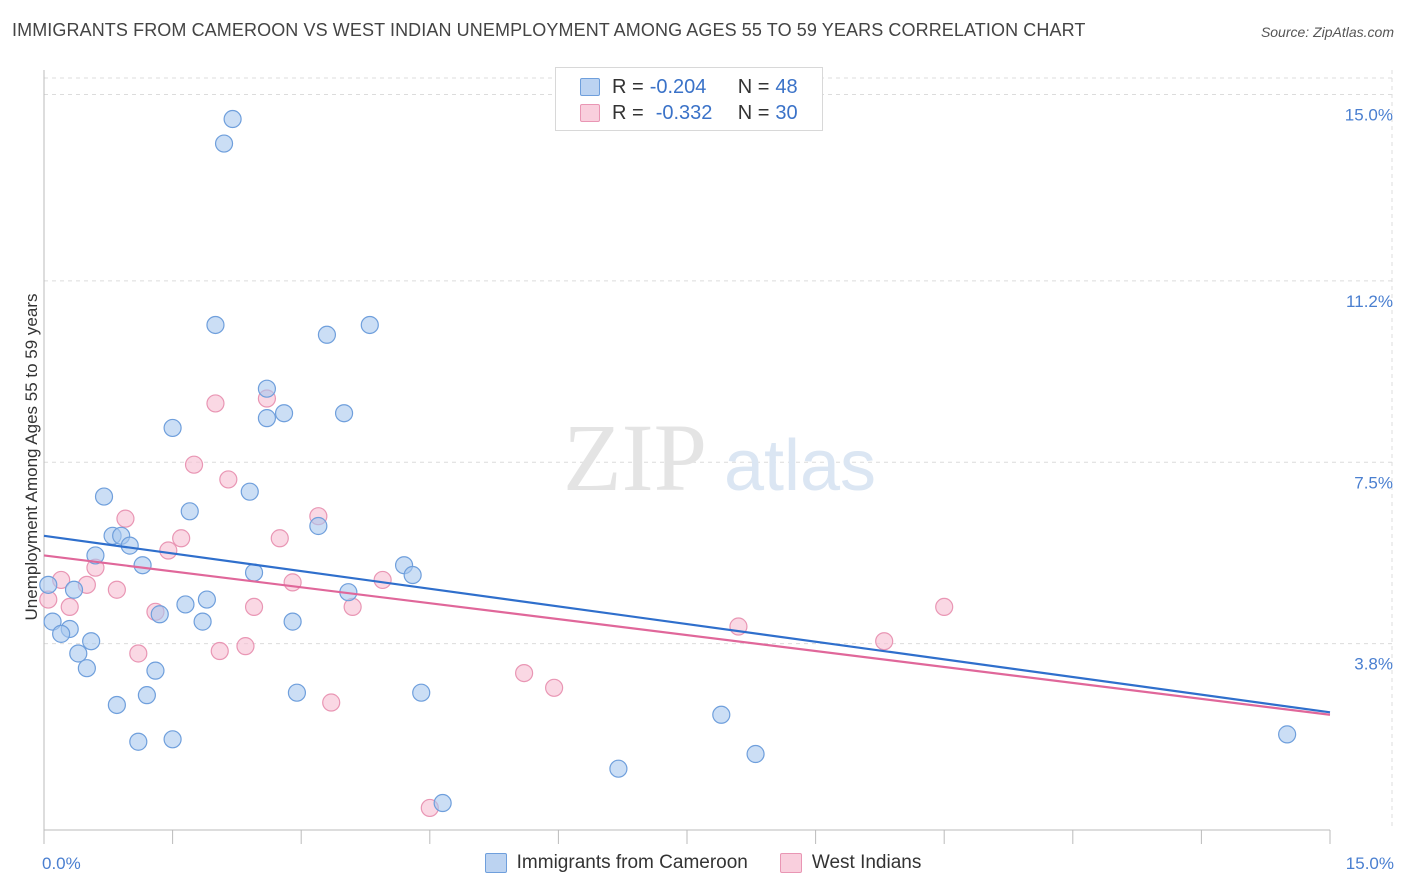 Image resolution: width=1406 pixels, height=892 pixels. I want to click on y-tick-label-2: 11.2%, so click(1369, 301).